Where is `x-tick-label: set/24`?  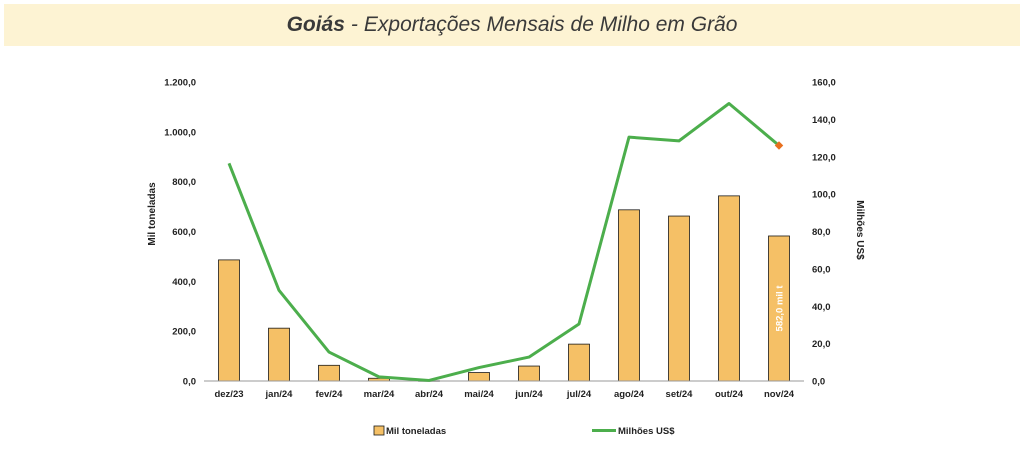 x-tick-label: set/24 is located at coordinates (680, 394).